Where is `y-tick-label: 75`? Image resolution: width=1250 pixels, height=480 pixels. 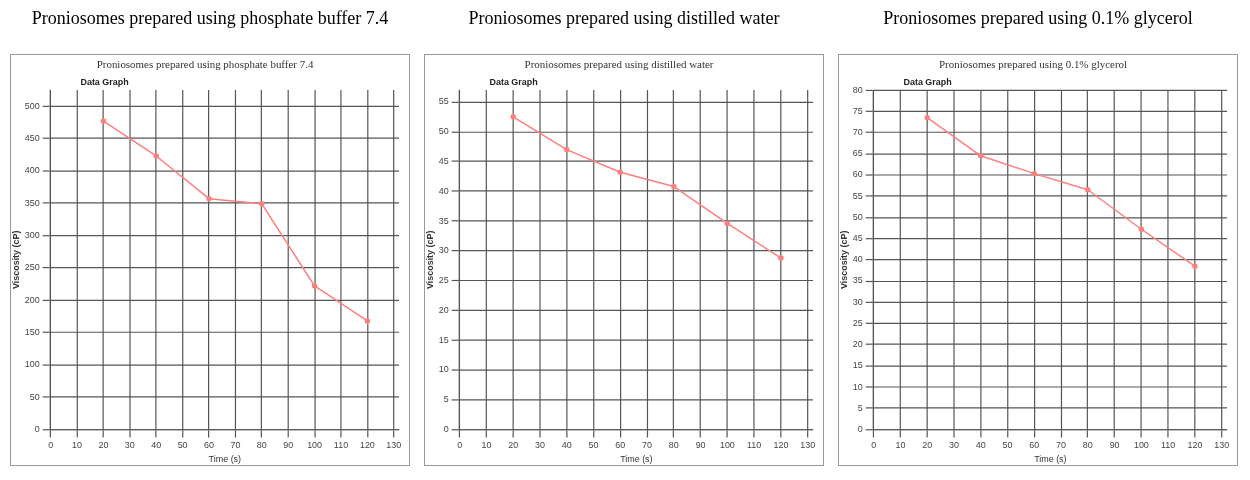 y-tick-label: 75 is located at coordinates (857, 110).